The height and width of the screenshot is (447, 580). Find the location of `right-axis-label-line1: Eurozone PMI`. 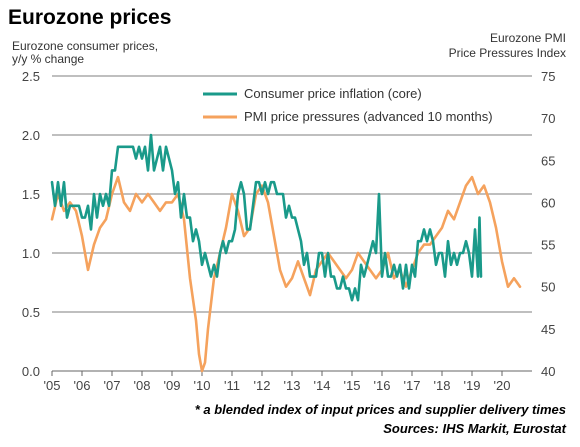

right-axis-label-line1: Eurozone PMI is located at coordinates (528, 38).